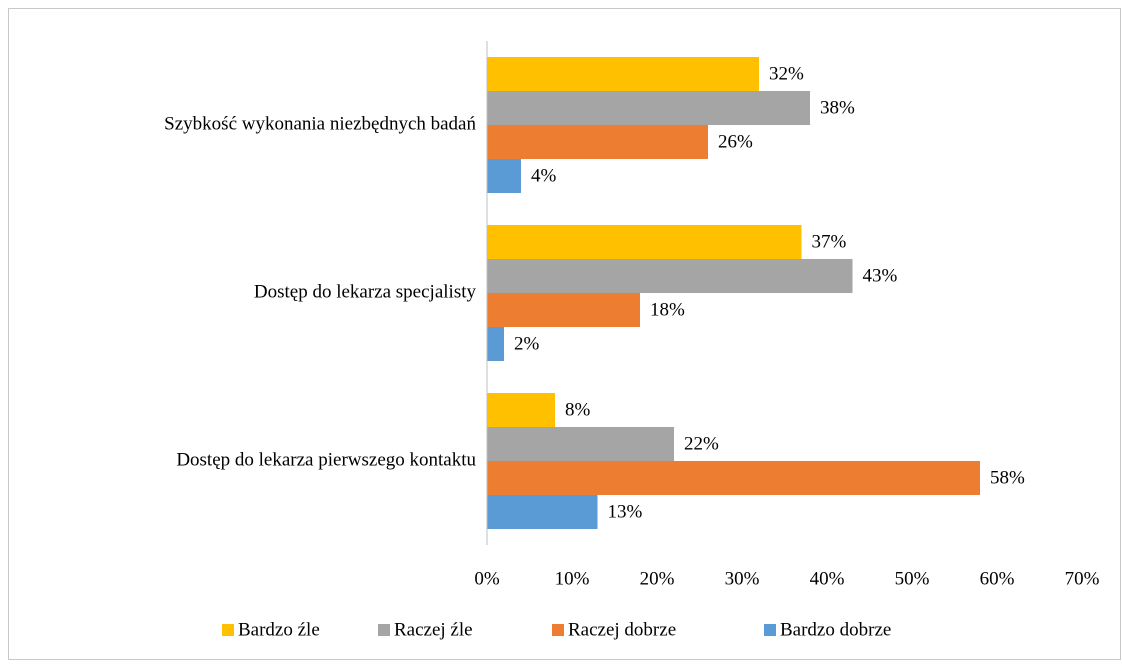 The height and width of the screenshot is (665, 1122). What do you see at coordinates (544, 175) in the screenshot?
I see `value-label: 4%` at bounding box center [544, 175].